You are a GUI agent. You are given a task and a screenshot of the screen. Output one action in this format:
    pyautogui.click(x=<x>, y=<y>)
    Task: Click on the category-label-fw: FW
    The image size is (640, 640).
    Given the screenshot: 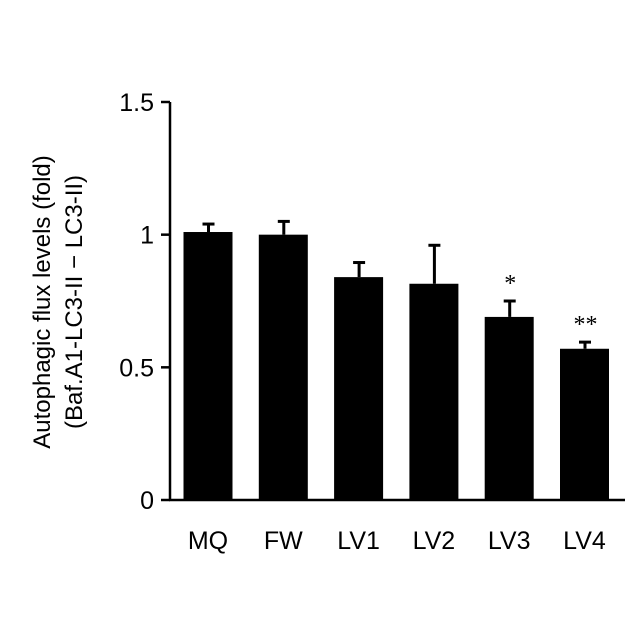 What is the action you would take?
    pyautogui.click(x=283, y=541)
    